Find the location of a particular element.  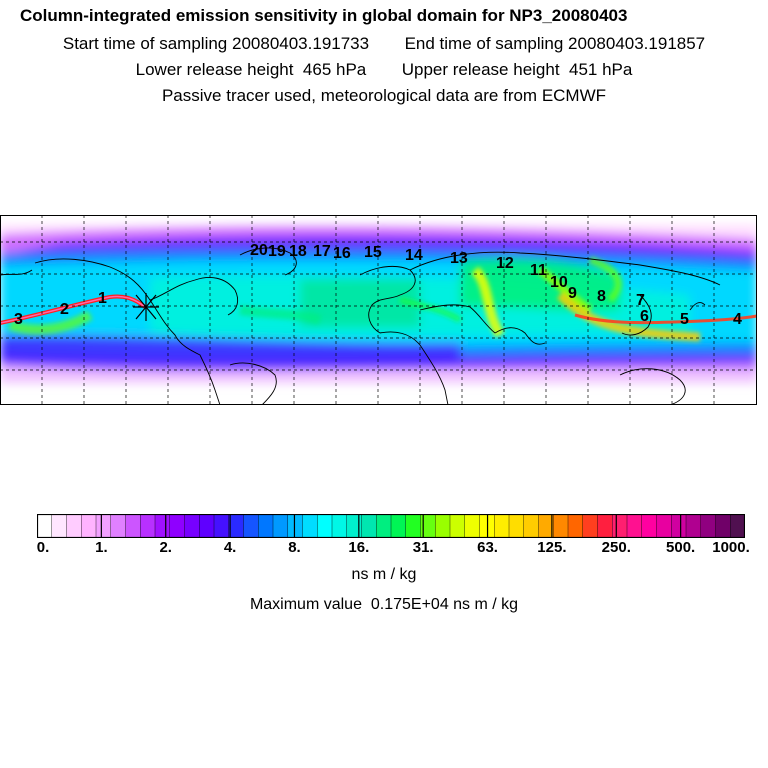

trajectory-point-label: 4 is located at coordinates (737, 319).